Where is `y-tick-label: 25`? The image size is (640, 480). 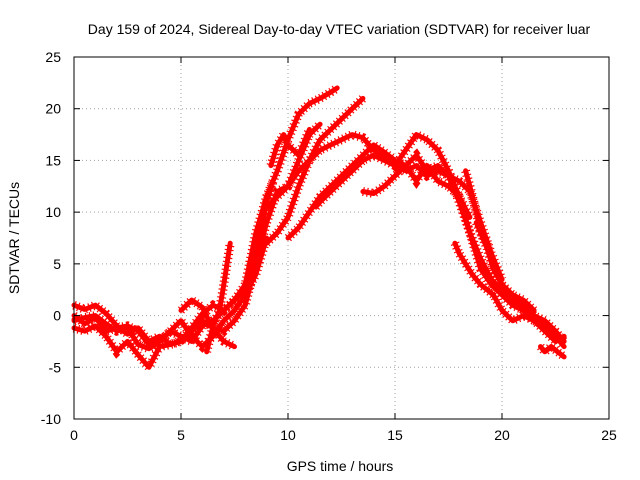
y-tick-label: 25 is located at coordinates (53, 57).